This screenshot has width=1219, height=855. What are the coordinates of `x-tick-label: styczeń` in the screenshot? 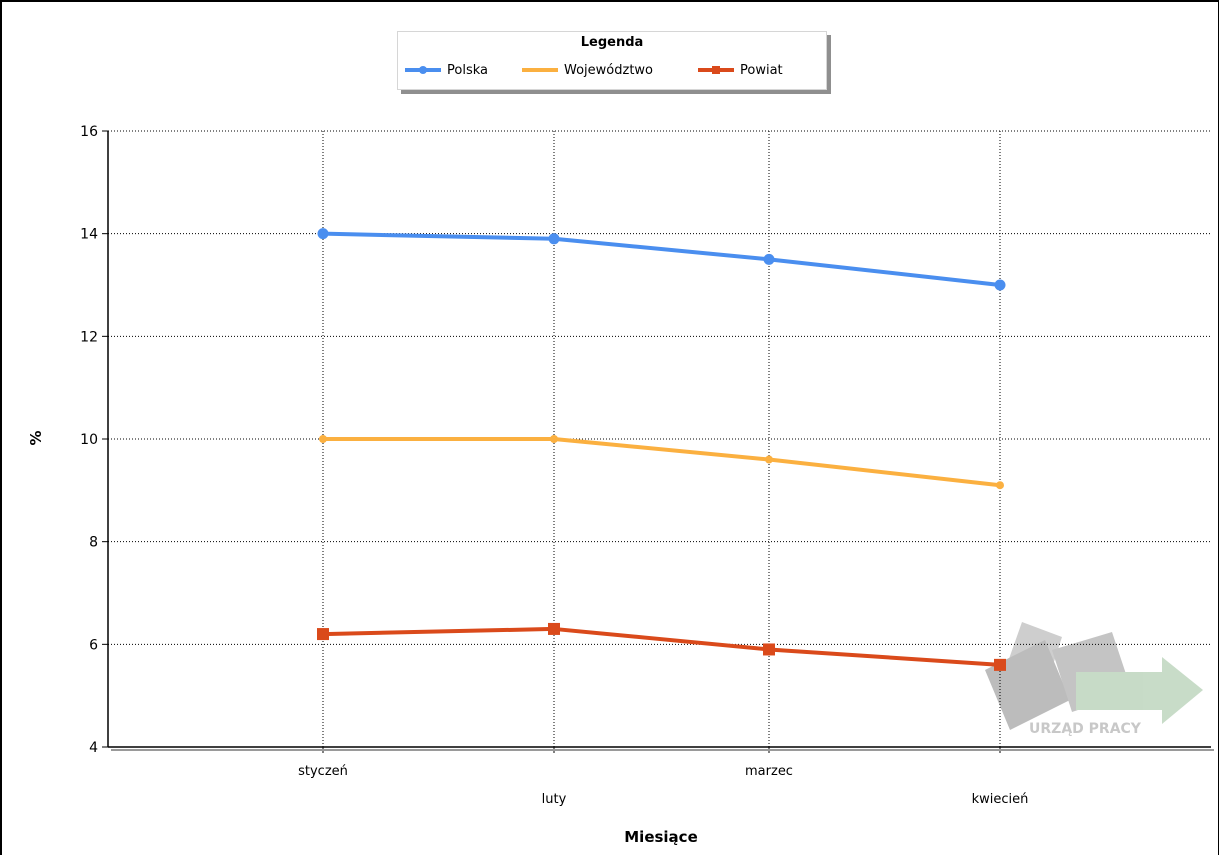 It's located at (323, 771).